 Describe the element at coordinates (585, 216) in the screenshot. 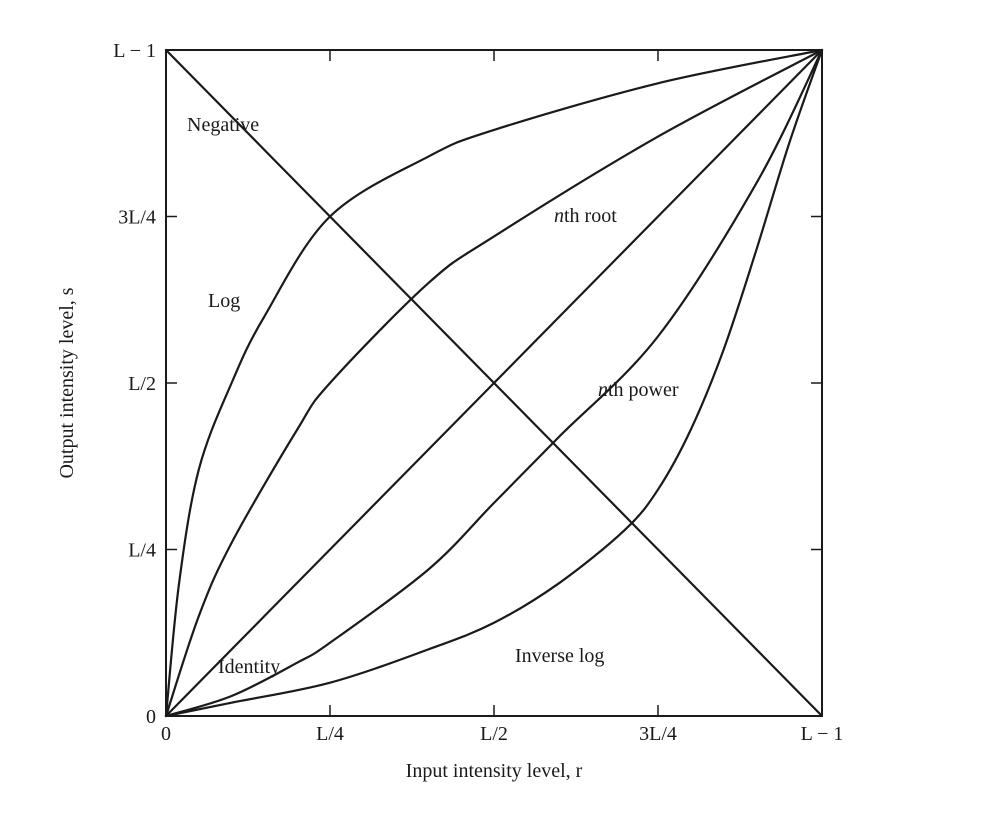

I see `curve-label-nth-root: nth root` at that location.